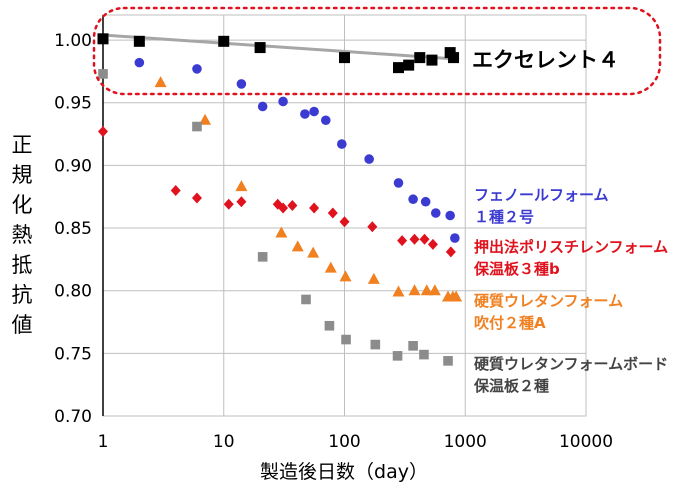 This screenshot has height=493, width=700. I want to click on callout-box, so click(377, 51).